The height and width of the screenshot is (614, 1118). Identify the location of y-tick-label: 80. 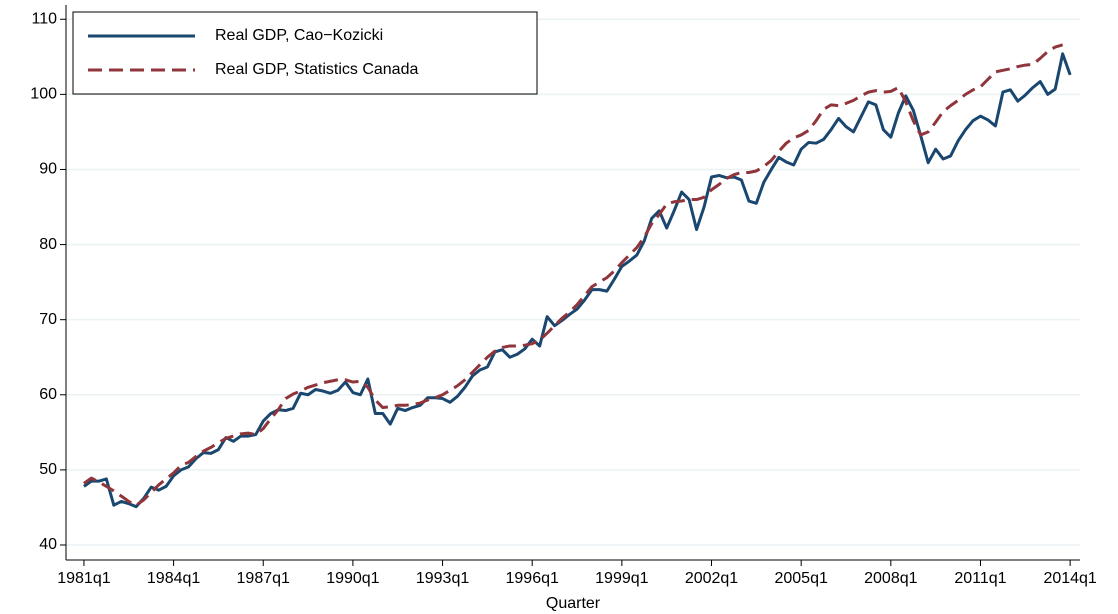
(48, 244).